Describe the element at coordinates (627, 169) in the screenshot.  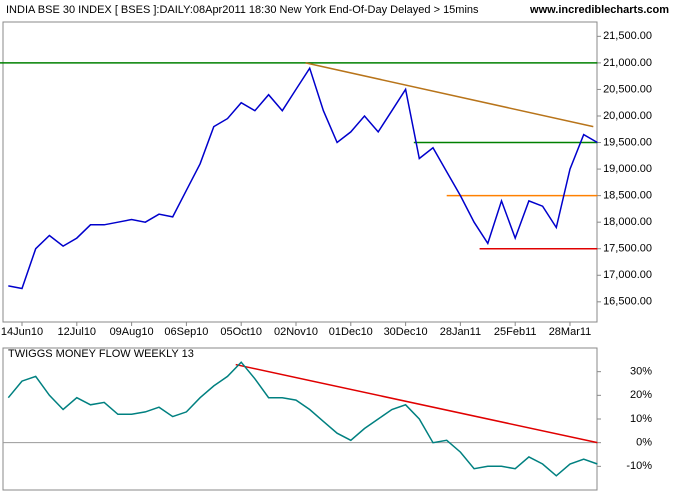
I see `y-tick-label: 19,000.00` at that location.